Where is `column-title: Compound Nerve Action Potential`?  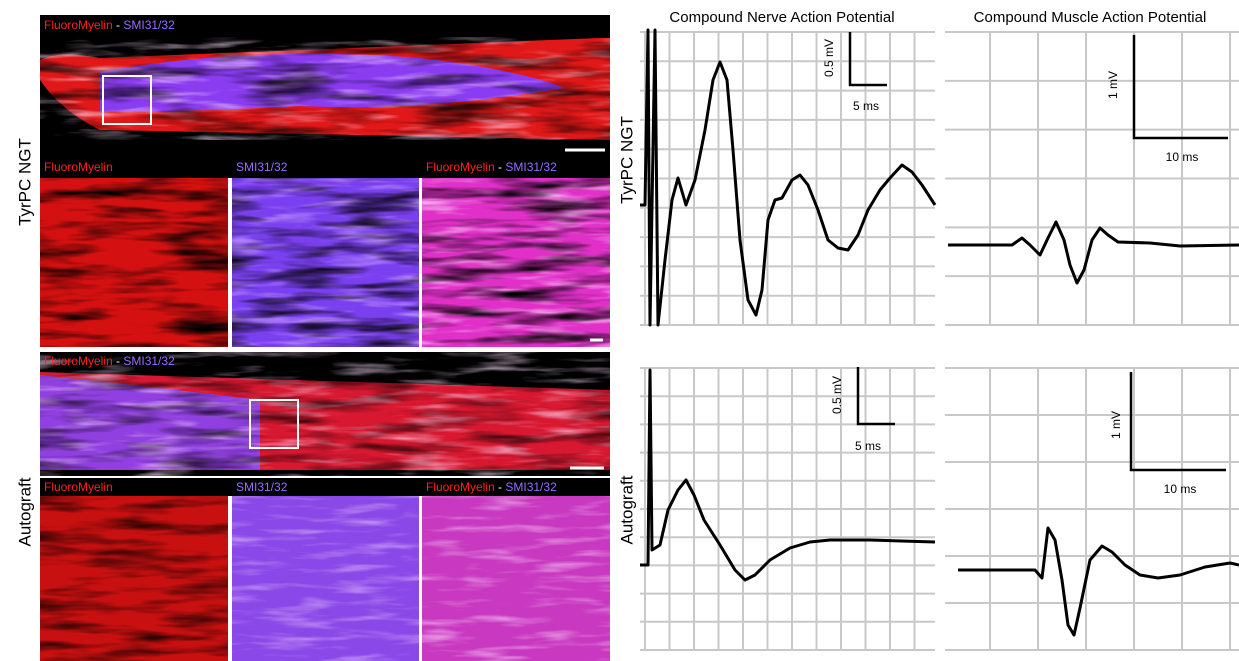
column-title: Compound Nerve Action Potential is located at coordinates (781, 17).